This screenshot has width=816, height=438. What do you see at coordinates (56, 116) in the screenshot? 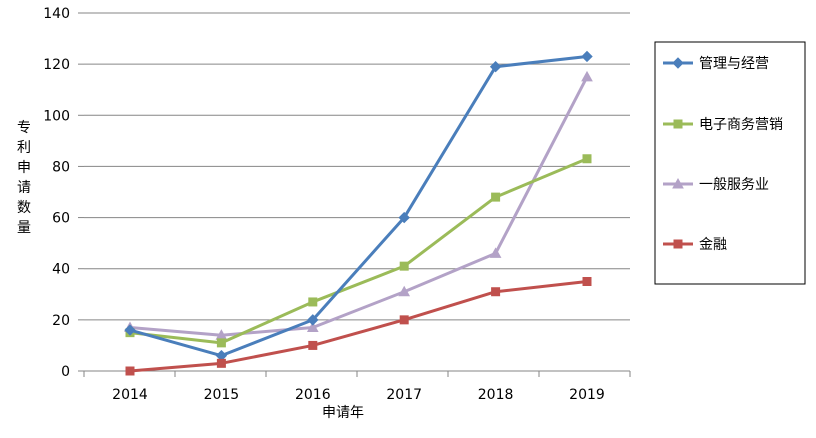
I see `y-tick-label: 100` at bounding box center [56, 116].